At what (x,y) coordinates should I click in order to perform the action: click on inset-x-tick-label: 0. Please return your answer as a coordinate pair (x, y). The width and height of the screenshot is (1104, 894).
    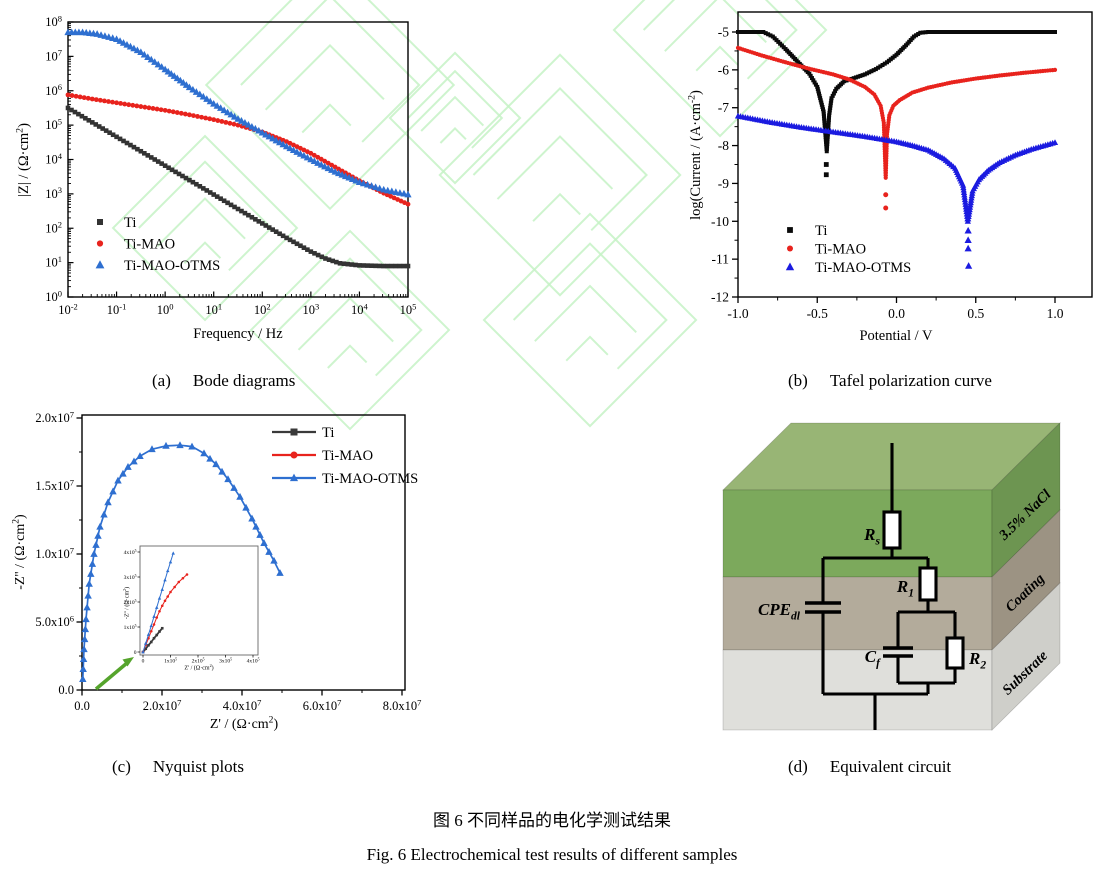
    Looking at the image, I should click on (143, 662).